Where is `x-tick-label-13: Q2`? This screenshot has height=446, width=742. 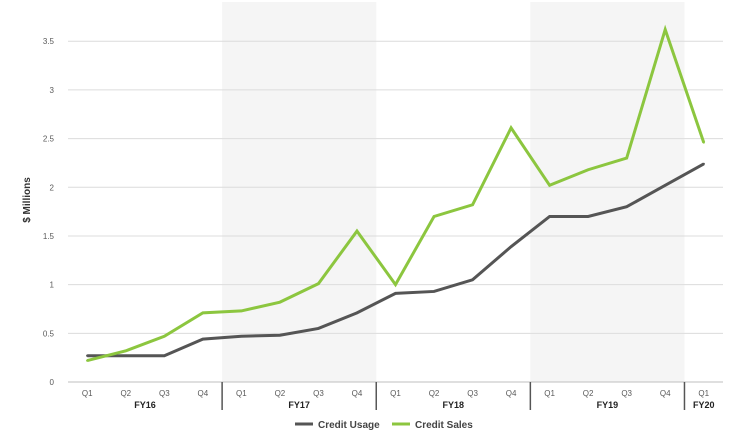
x-tick-label-13: Q2 is located at coordinates (588, 393).